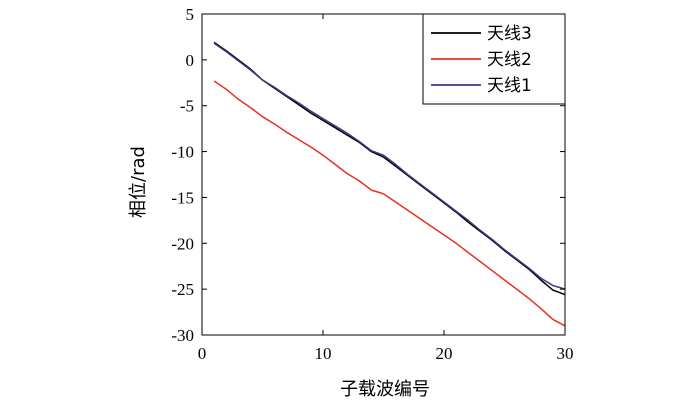 The width and height of the screenshot is (700, 408). I want to click on y-tick-label: -15, so click(182, 197).